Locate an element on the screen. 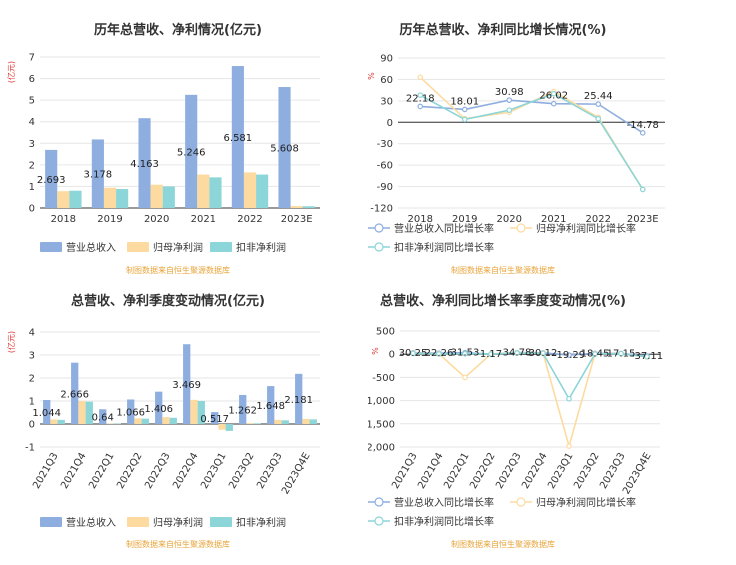 This screenshot has width=736, height=565. y-tick-label: -90 is located at coordinates (385, 187).